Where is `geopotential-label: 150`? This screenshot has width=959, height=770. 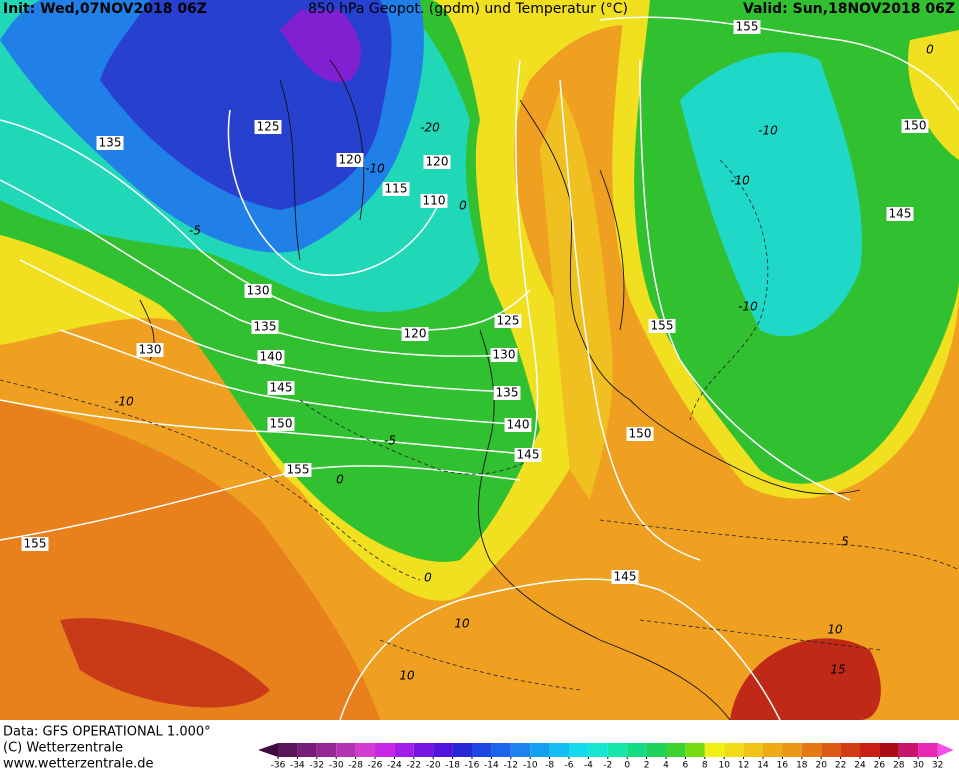 geopotential-label: 150 is located at coordinates (640, 434).